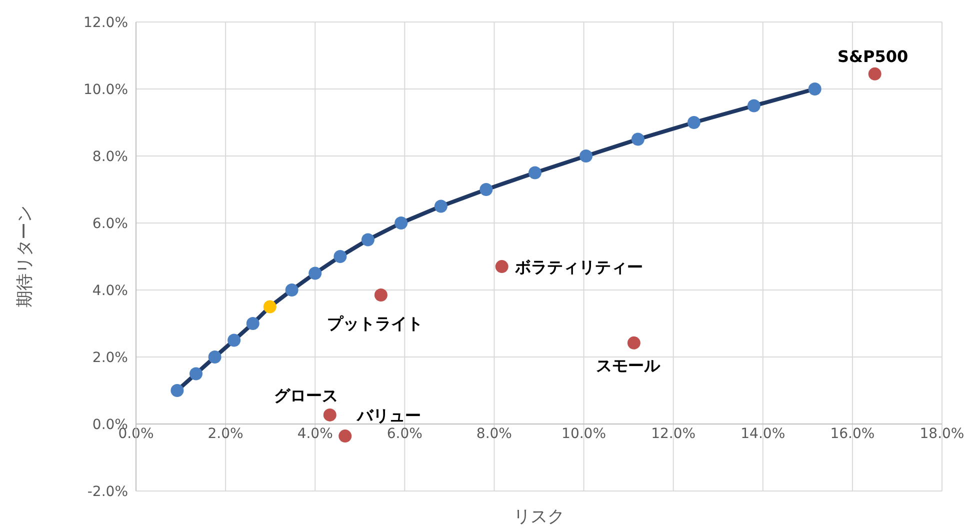 This screenshot has width=967, height=529. I want to click on annotation: バリュー, so click(389, 416).